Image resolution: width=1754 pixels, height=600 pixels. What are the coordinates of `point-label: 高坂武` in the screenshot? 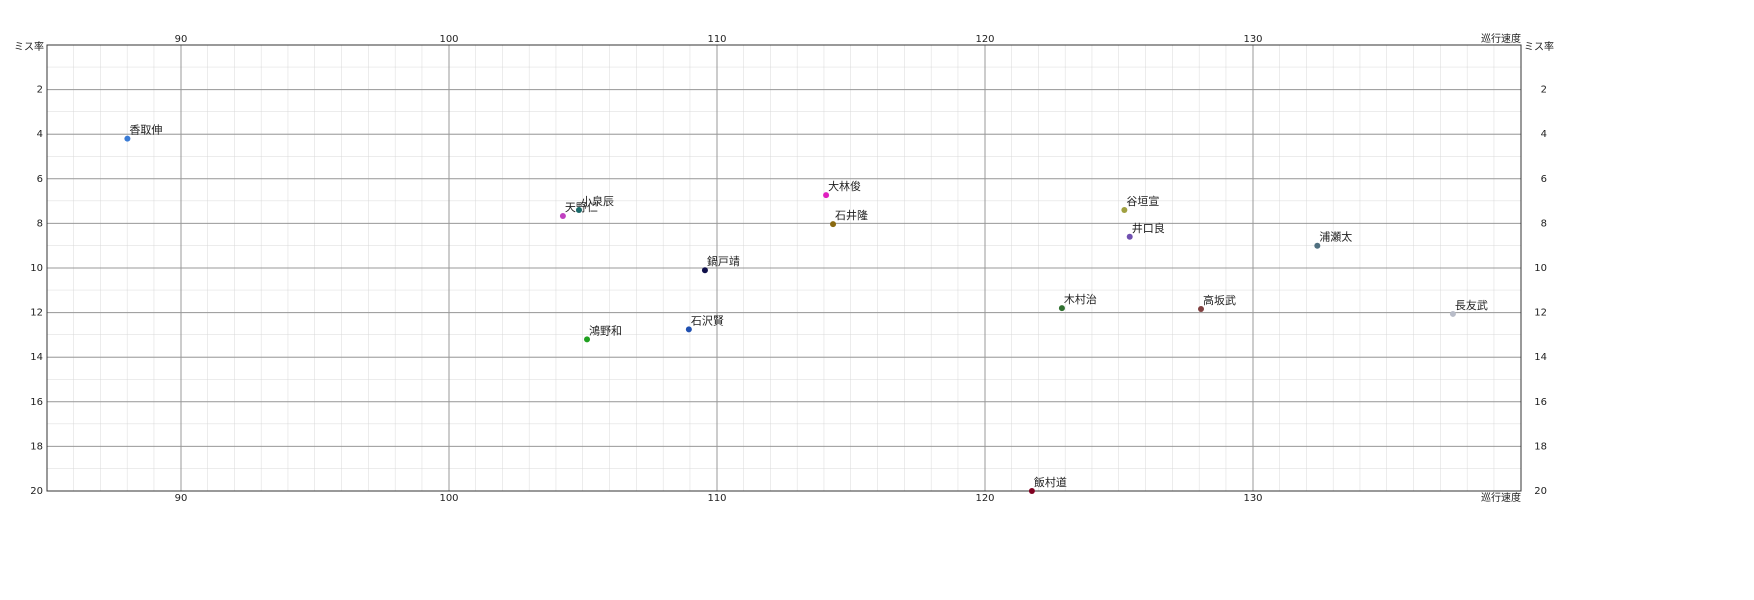 It's located at (1219, 300).